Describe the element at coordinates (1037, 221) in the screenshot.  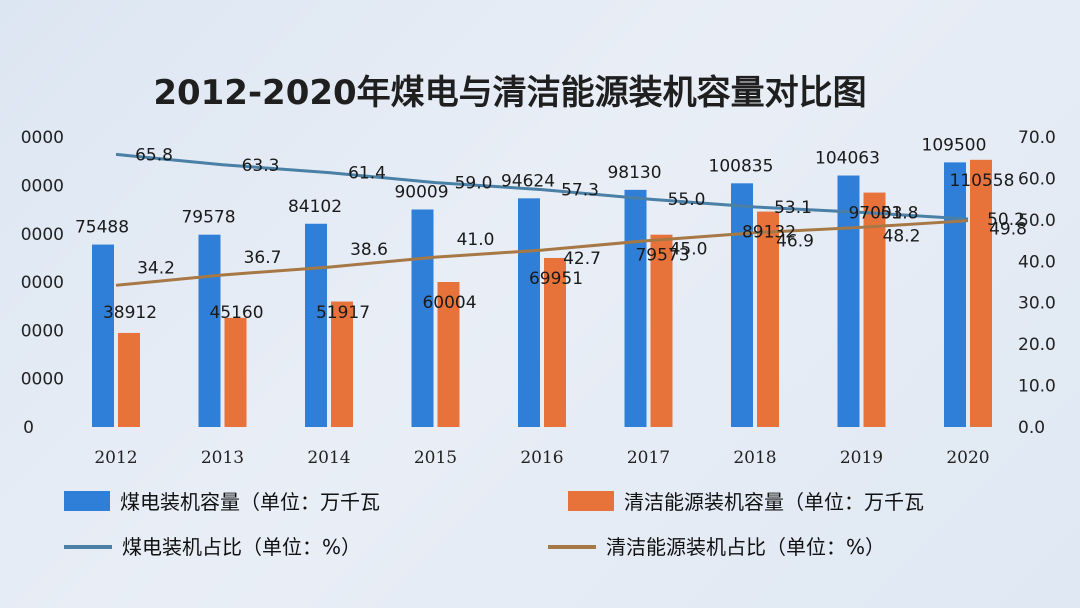
I see `y-right-tick-5: 50.0` at that location.